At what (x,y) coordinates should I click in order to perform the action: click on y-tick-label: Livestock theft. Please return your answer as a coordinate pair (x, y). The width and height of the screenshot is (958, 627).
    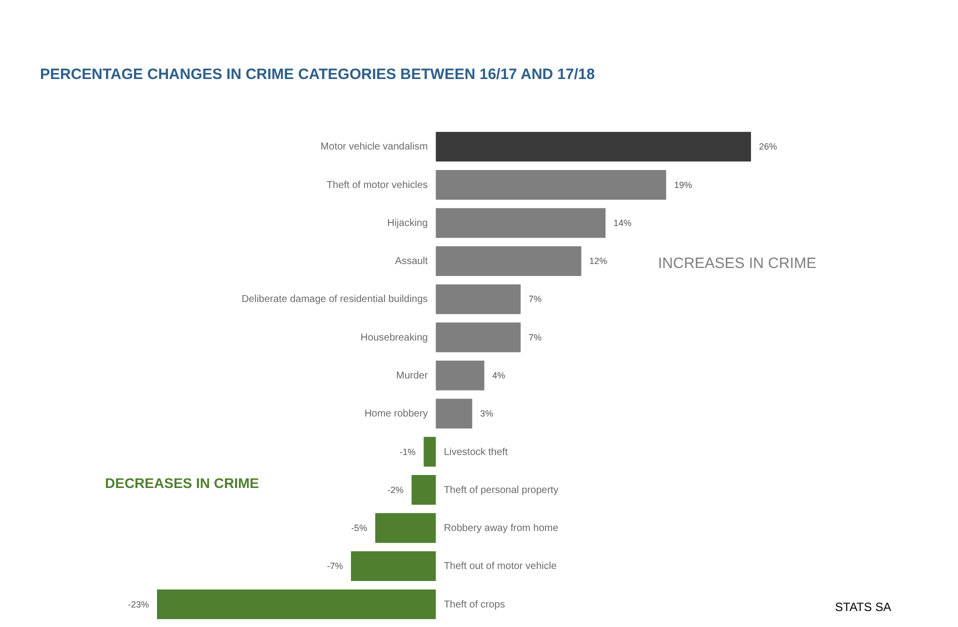
    Looking at the image, I should click on (476, 452).